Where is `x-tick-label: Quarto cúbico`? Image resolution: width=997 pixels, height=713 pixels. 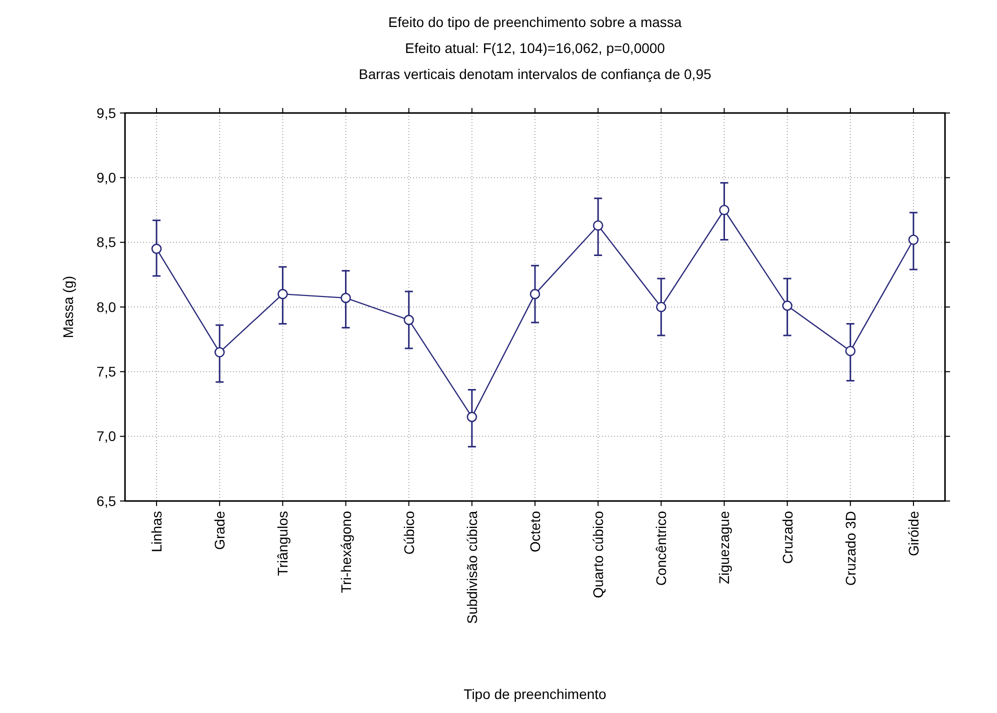 x-tick-label: Quarto cúbico is located at coordinates (598, 554).